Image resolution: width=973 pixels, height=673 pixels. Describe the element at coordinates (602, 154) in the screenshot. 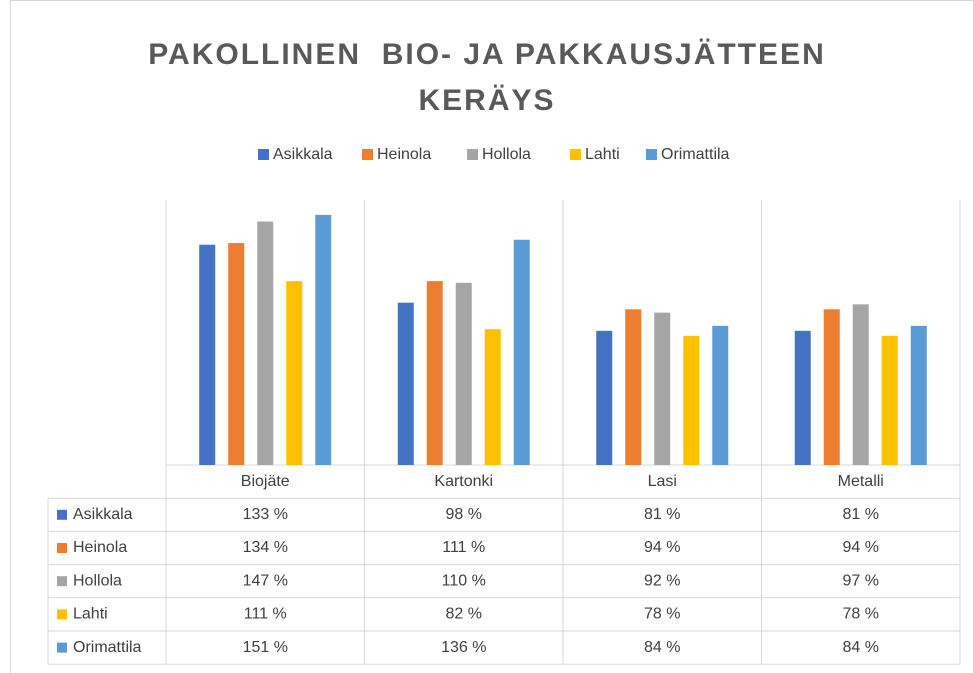

I see `legend-label: Lahti` at that location.